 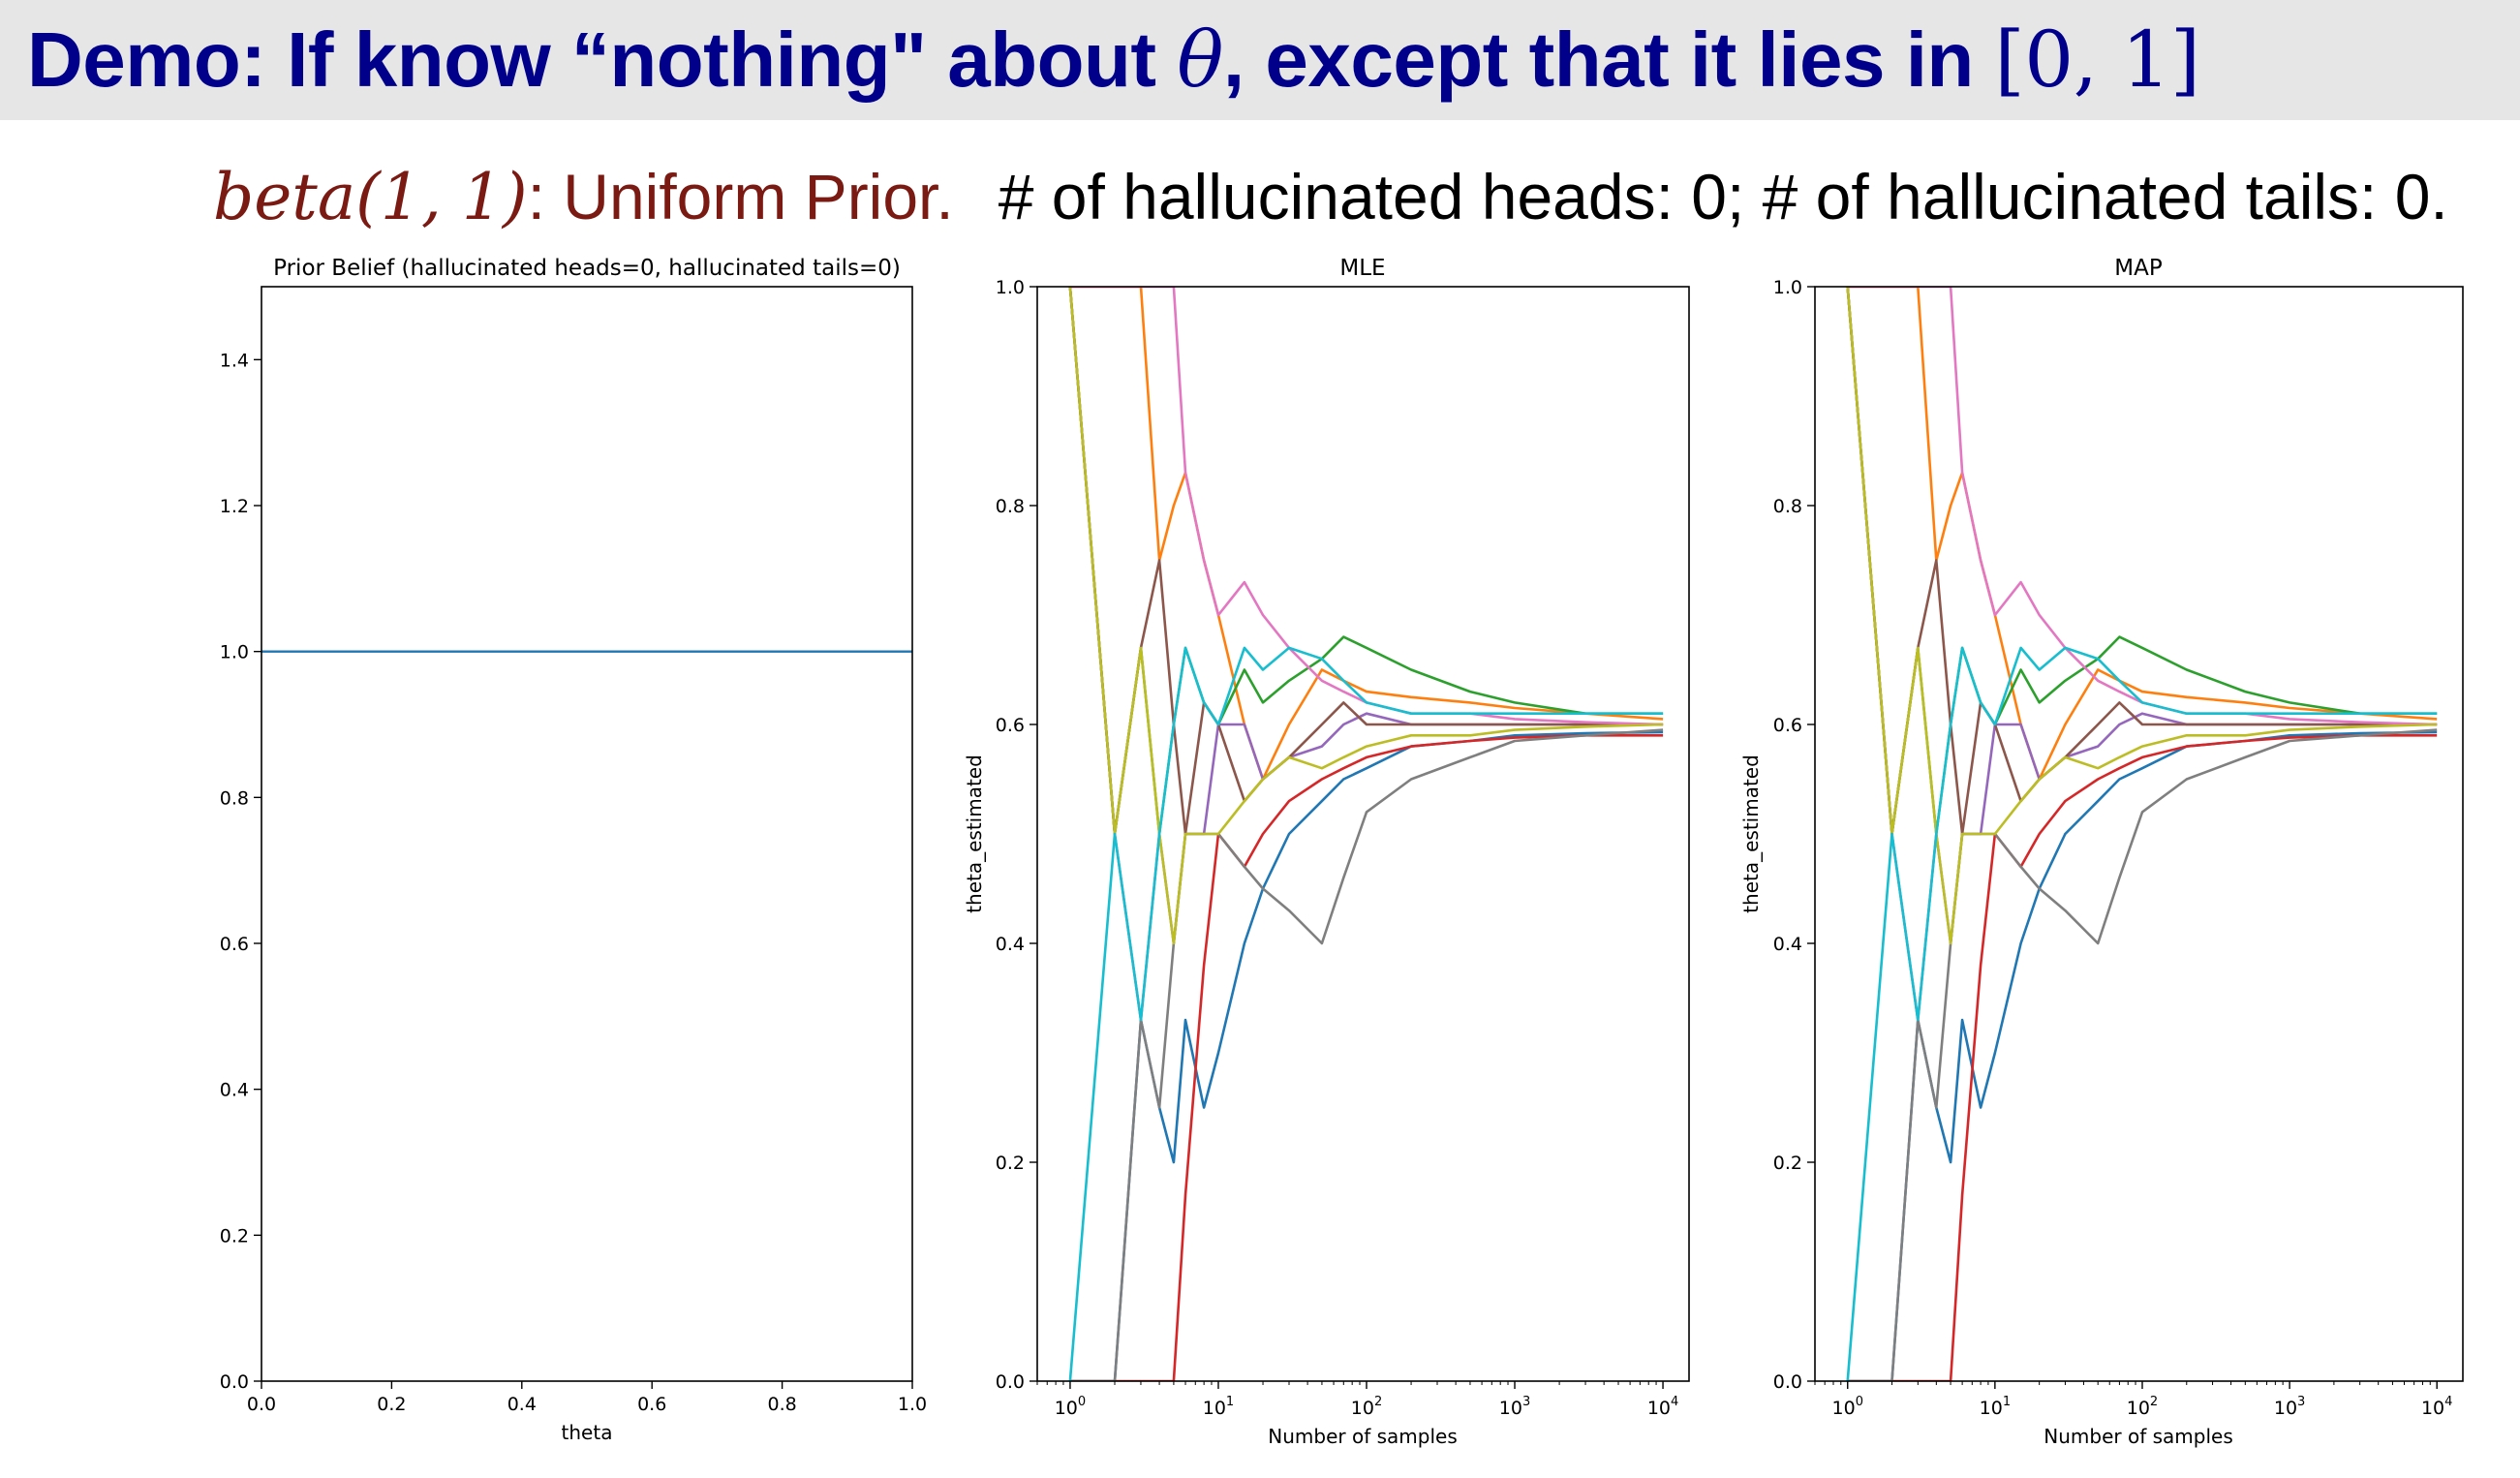 What do you see at coordinates (235, 652) in the screenshot?
I see `prior-y-tick-label: 1.0` at bounding box center [235, 652].